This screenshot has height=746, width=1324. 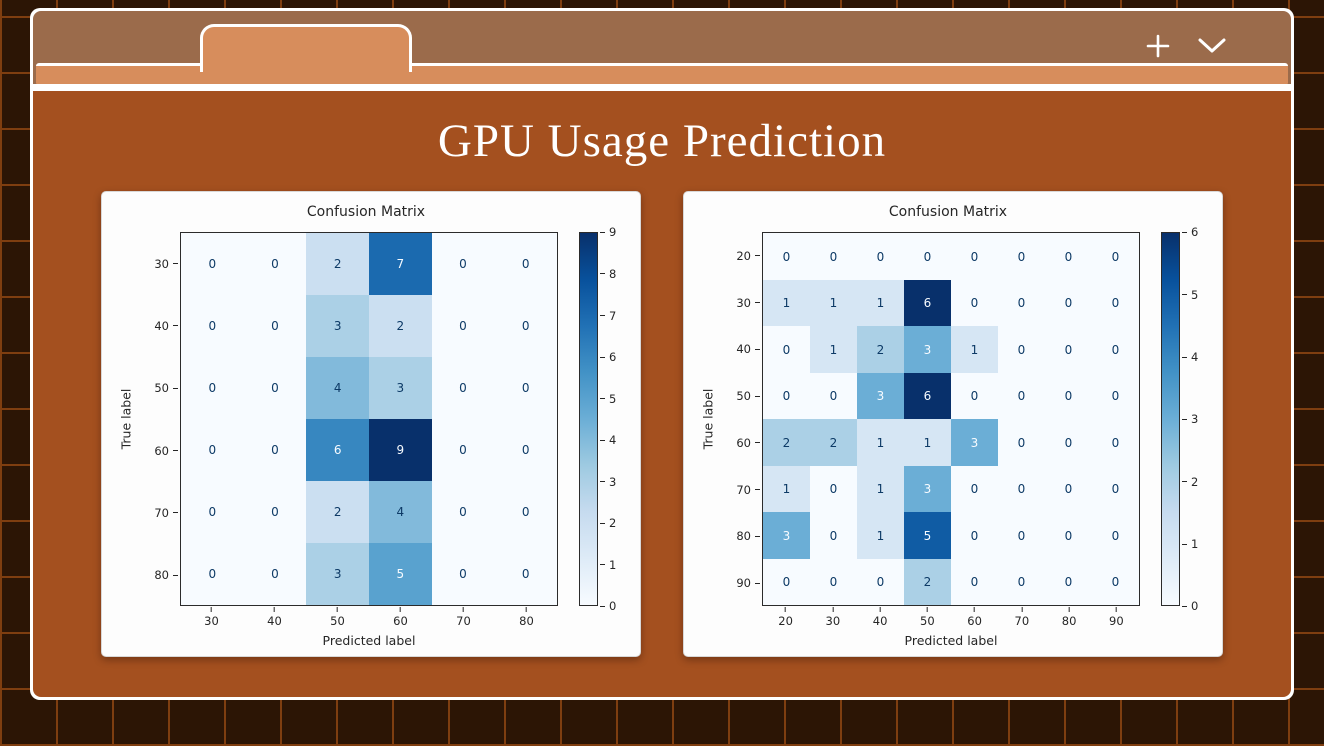 What do you see at coordinates (588, 419) in the screenshot?
I see `colorbar` at bounding box center [588, 419].